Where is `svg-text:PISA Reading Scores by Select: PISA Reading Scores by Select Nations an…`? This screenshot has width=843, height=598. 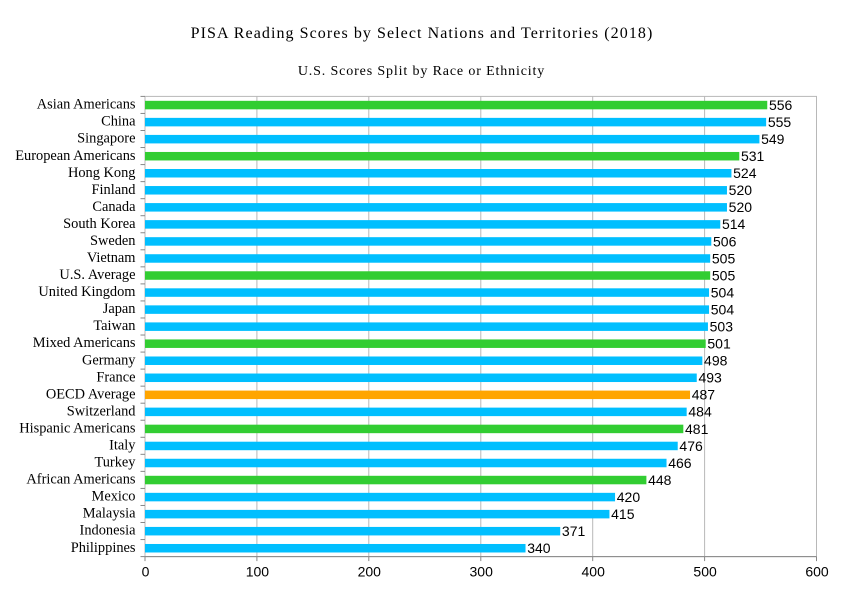 svg-text:PISA Reading Scores by Select: PISA Reading Scores by Select Nations an… is located at coordinates (422, 33).